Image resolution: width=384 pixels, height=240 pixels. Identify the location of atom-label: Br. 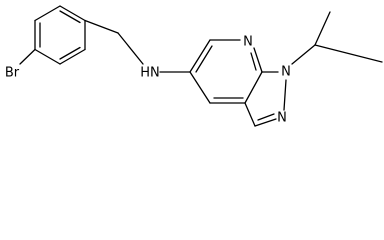
(12, 73).